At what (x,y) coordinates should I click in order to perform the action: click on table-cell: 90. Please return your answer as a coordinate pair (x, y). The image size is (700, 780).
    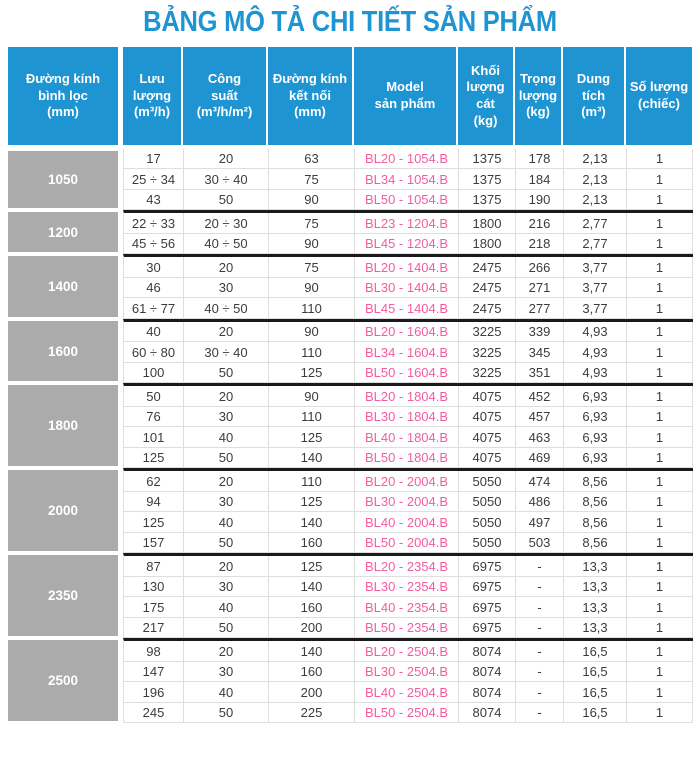
    Looking at the image, I should click on (312, 243).